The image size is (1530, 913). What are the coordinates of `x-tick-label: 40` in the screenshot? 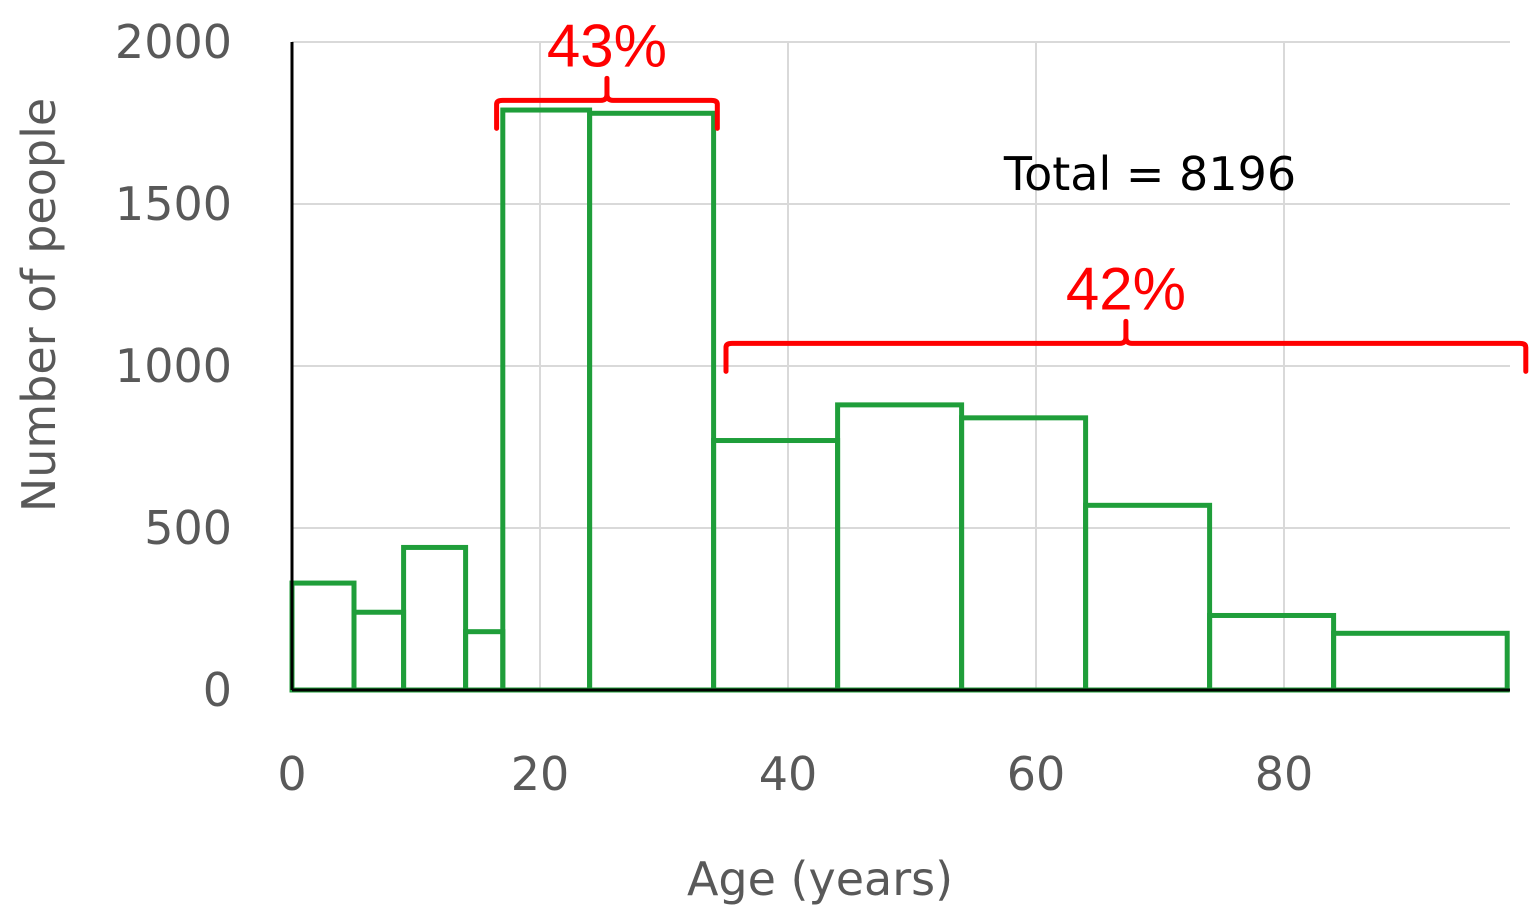 It's located at (788, 774).